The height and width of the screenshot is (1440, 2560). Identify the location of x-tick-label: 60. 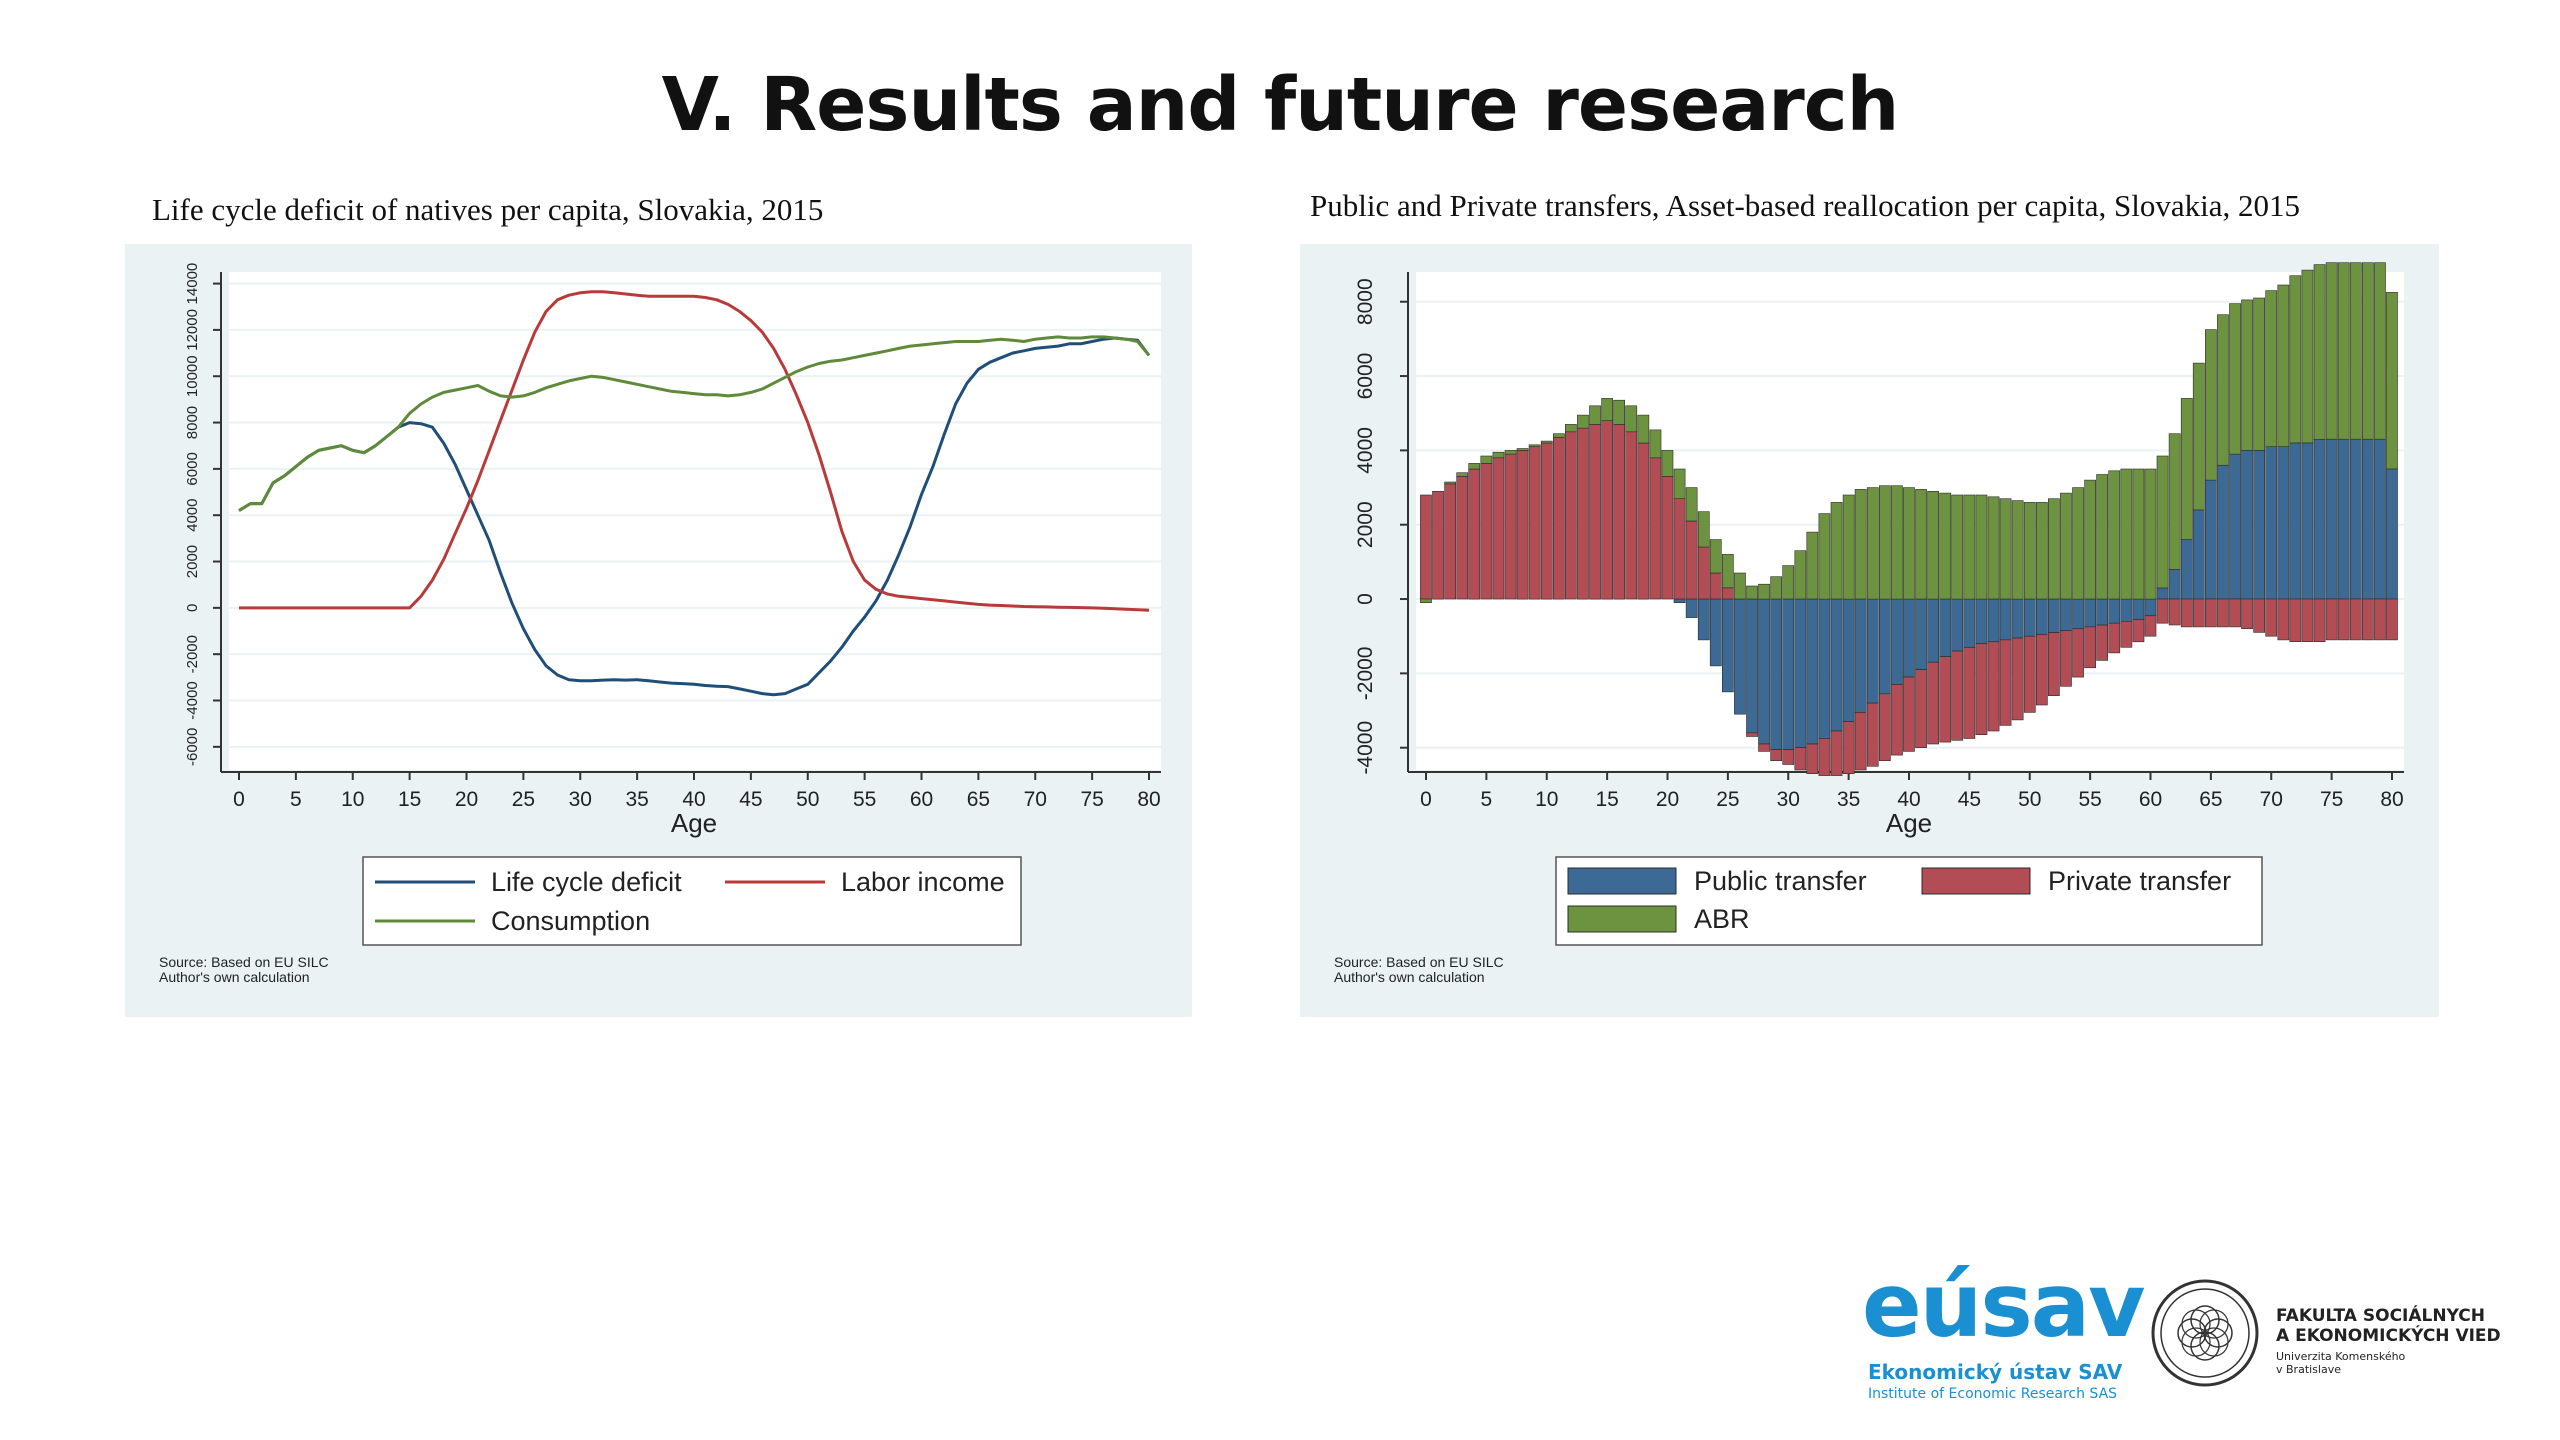
(921, 799).